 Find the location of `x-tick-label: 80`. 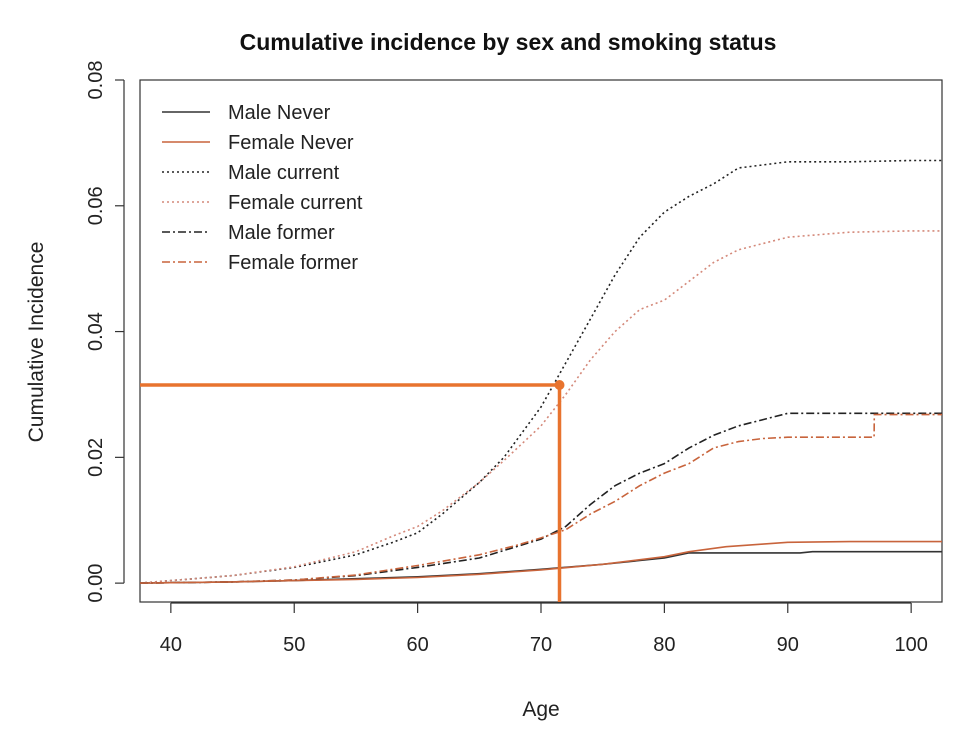

x-tick-label: 80 is located at coordinates (664, 645).